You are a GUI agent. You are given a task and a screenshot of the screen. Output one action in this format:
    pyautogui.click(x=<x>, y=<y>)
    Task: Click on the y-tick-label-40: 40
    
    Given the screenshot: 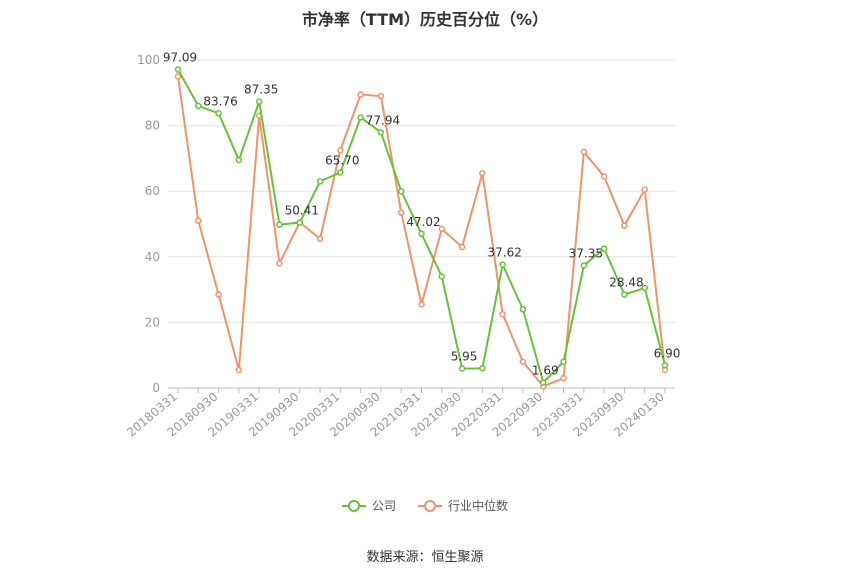 What is the action you would take?
    pyautogui.click(x=152, y=257)
    